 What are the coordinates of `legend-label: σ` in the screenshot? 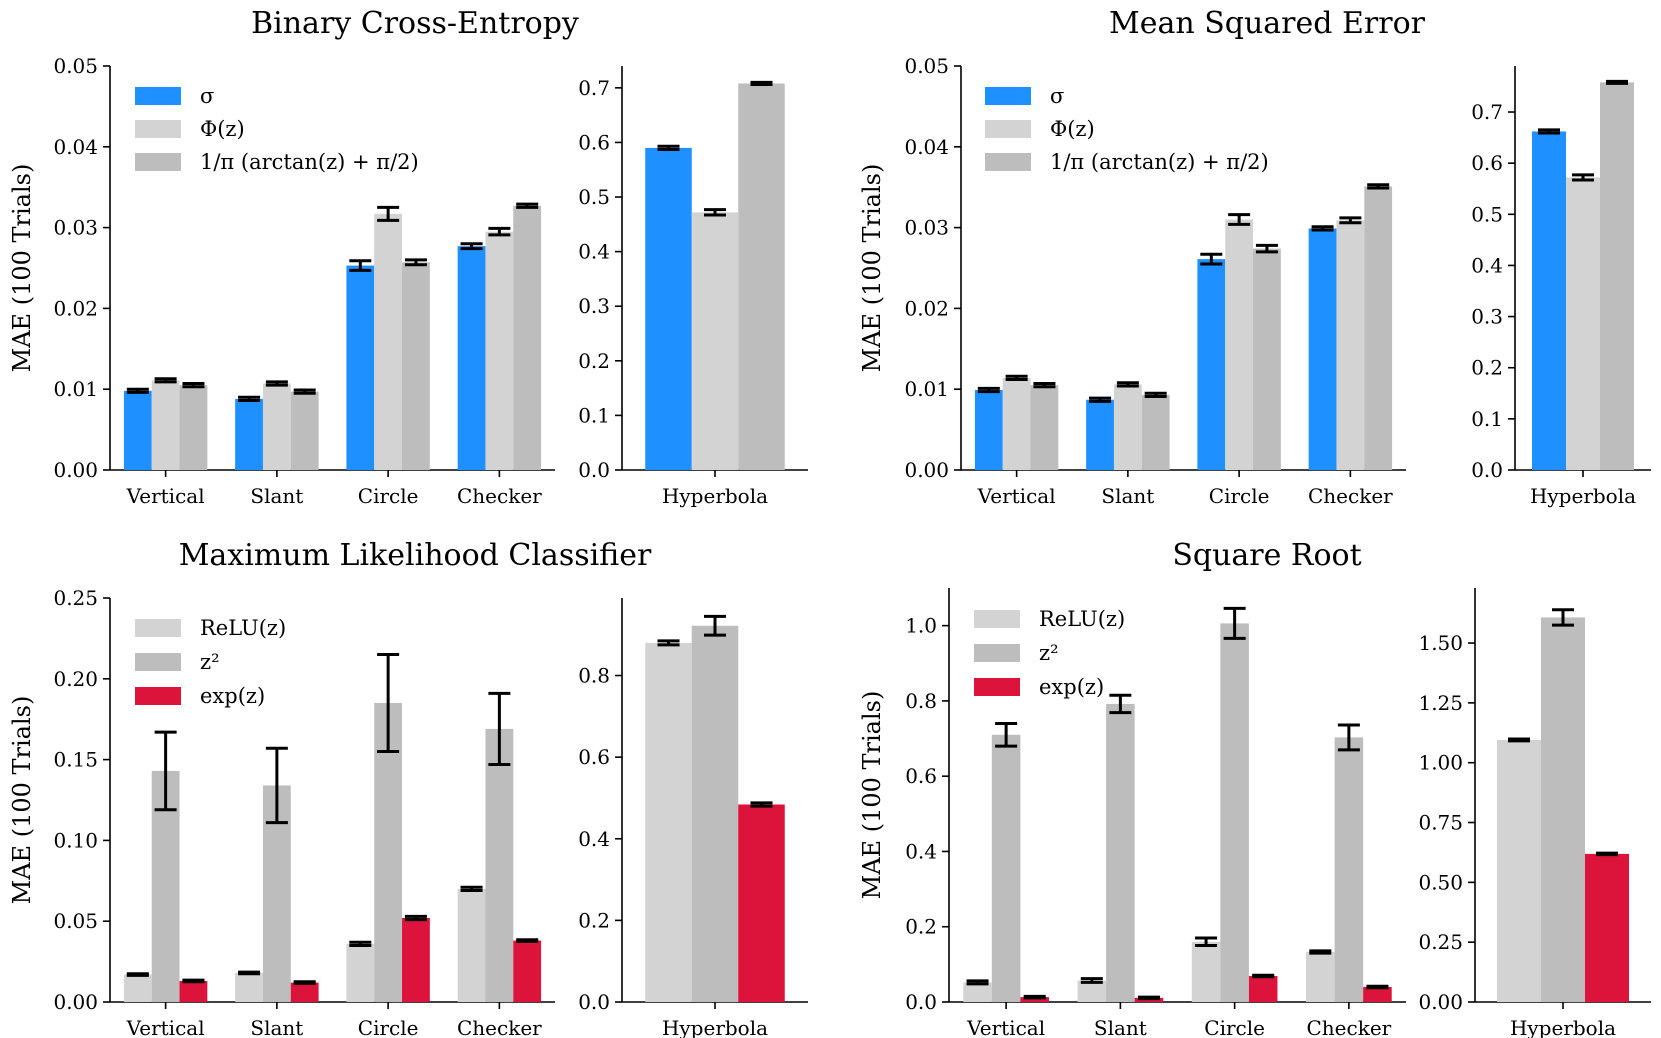 It's located at (1057, 96).